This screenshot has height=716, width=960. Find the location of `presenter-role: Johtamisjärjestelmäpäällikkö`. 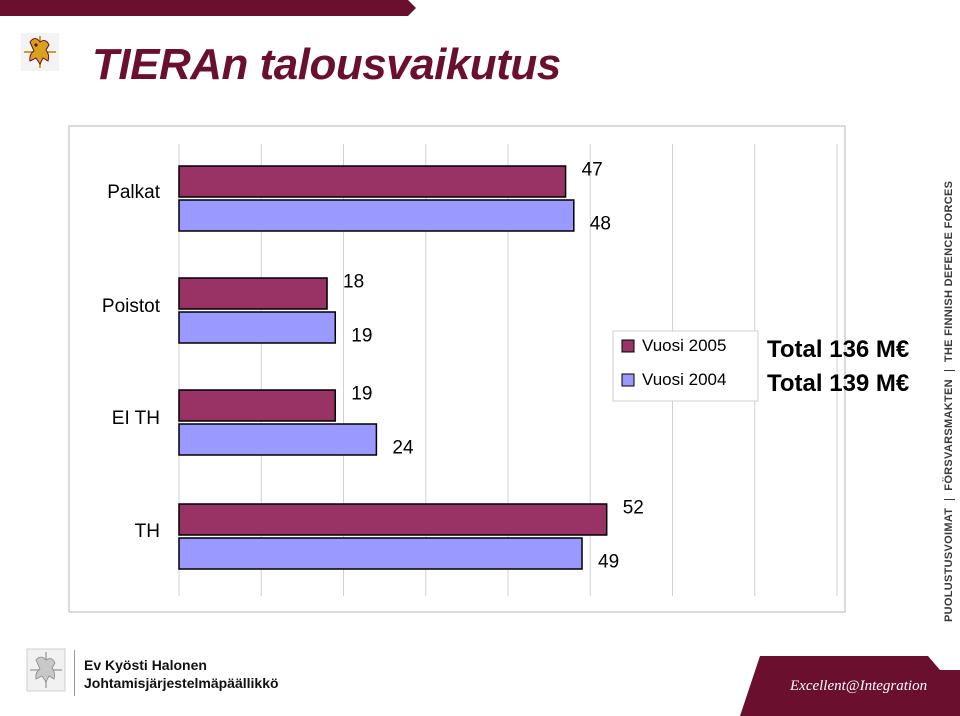

presenter-role: Johtamisjärjestelmäpäällikkö is located at coordinates (181, 683).